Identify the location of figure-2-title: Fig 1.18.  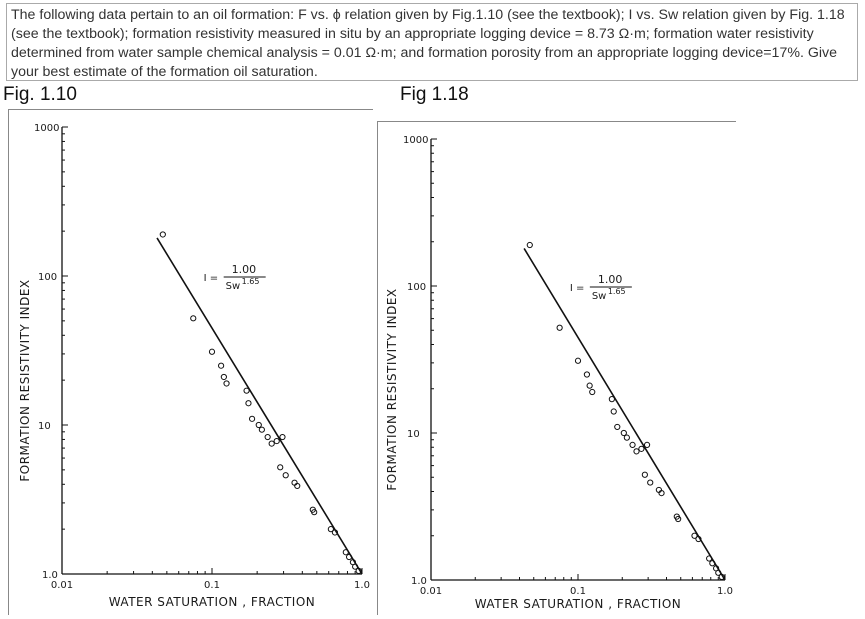
(434, 94).